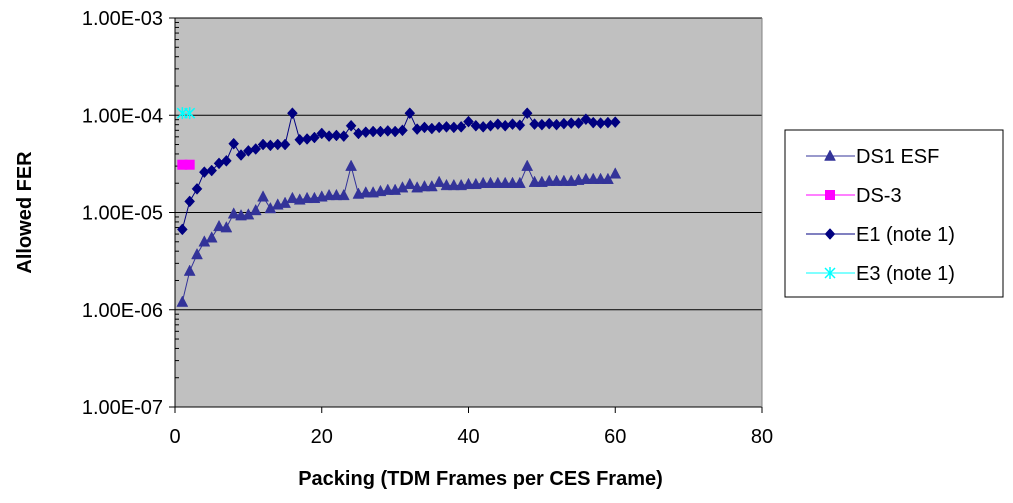 This screenshot has height=503, width=1013. I want to click on legend-box, so click(894, 213).